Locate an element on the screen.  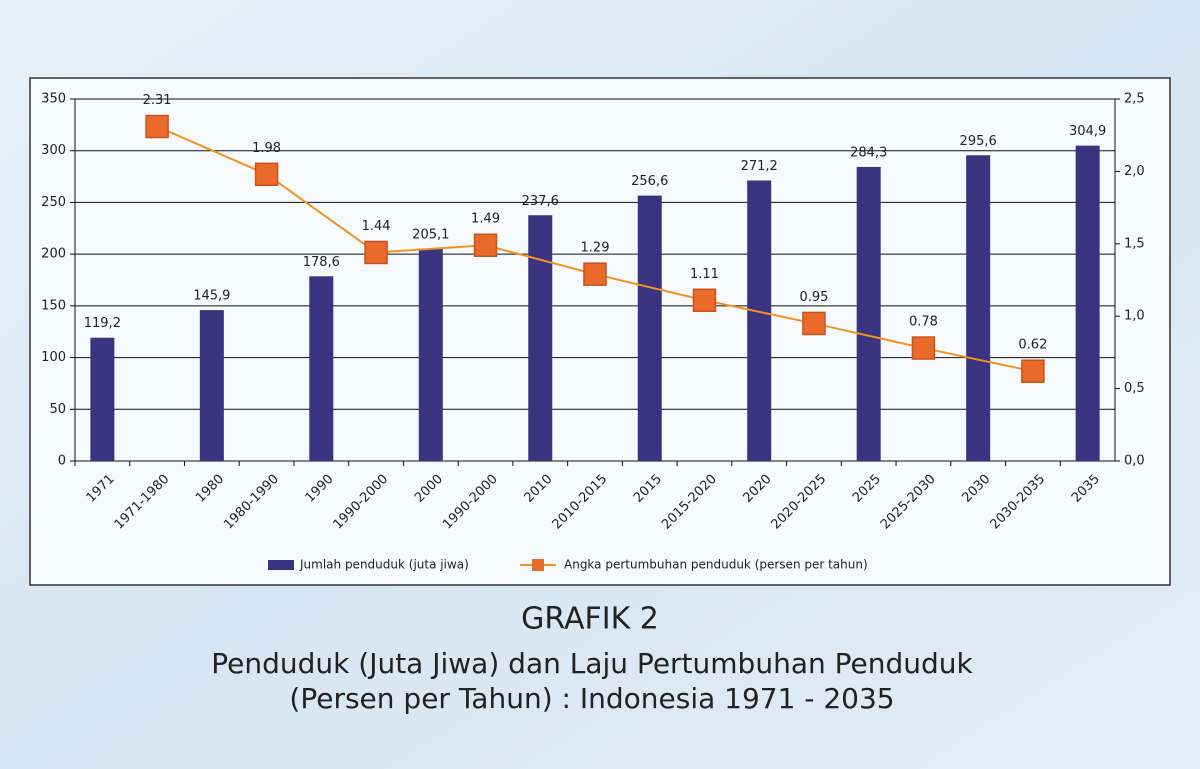
y2-tick-label: 0,5 is located at coordinates (1134, 388).